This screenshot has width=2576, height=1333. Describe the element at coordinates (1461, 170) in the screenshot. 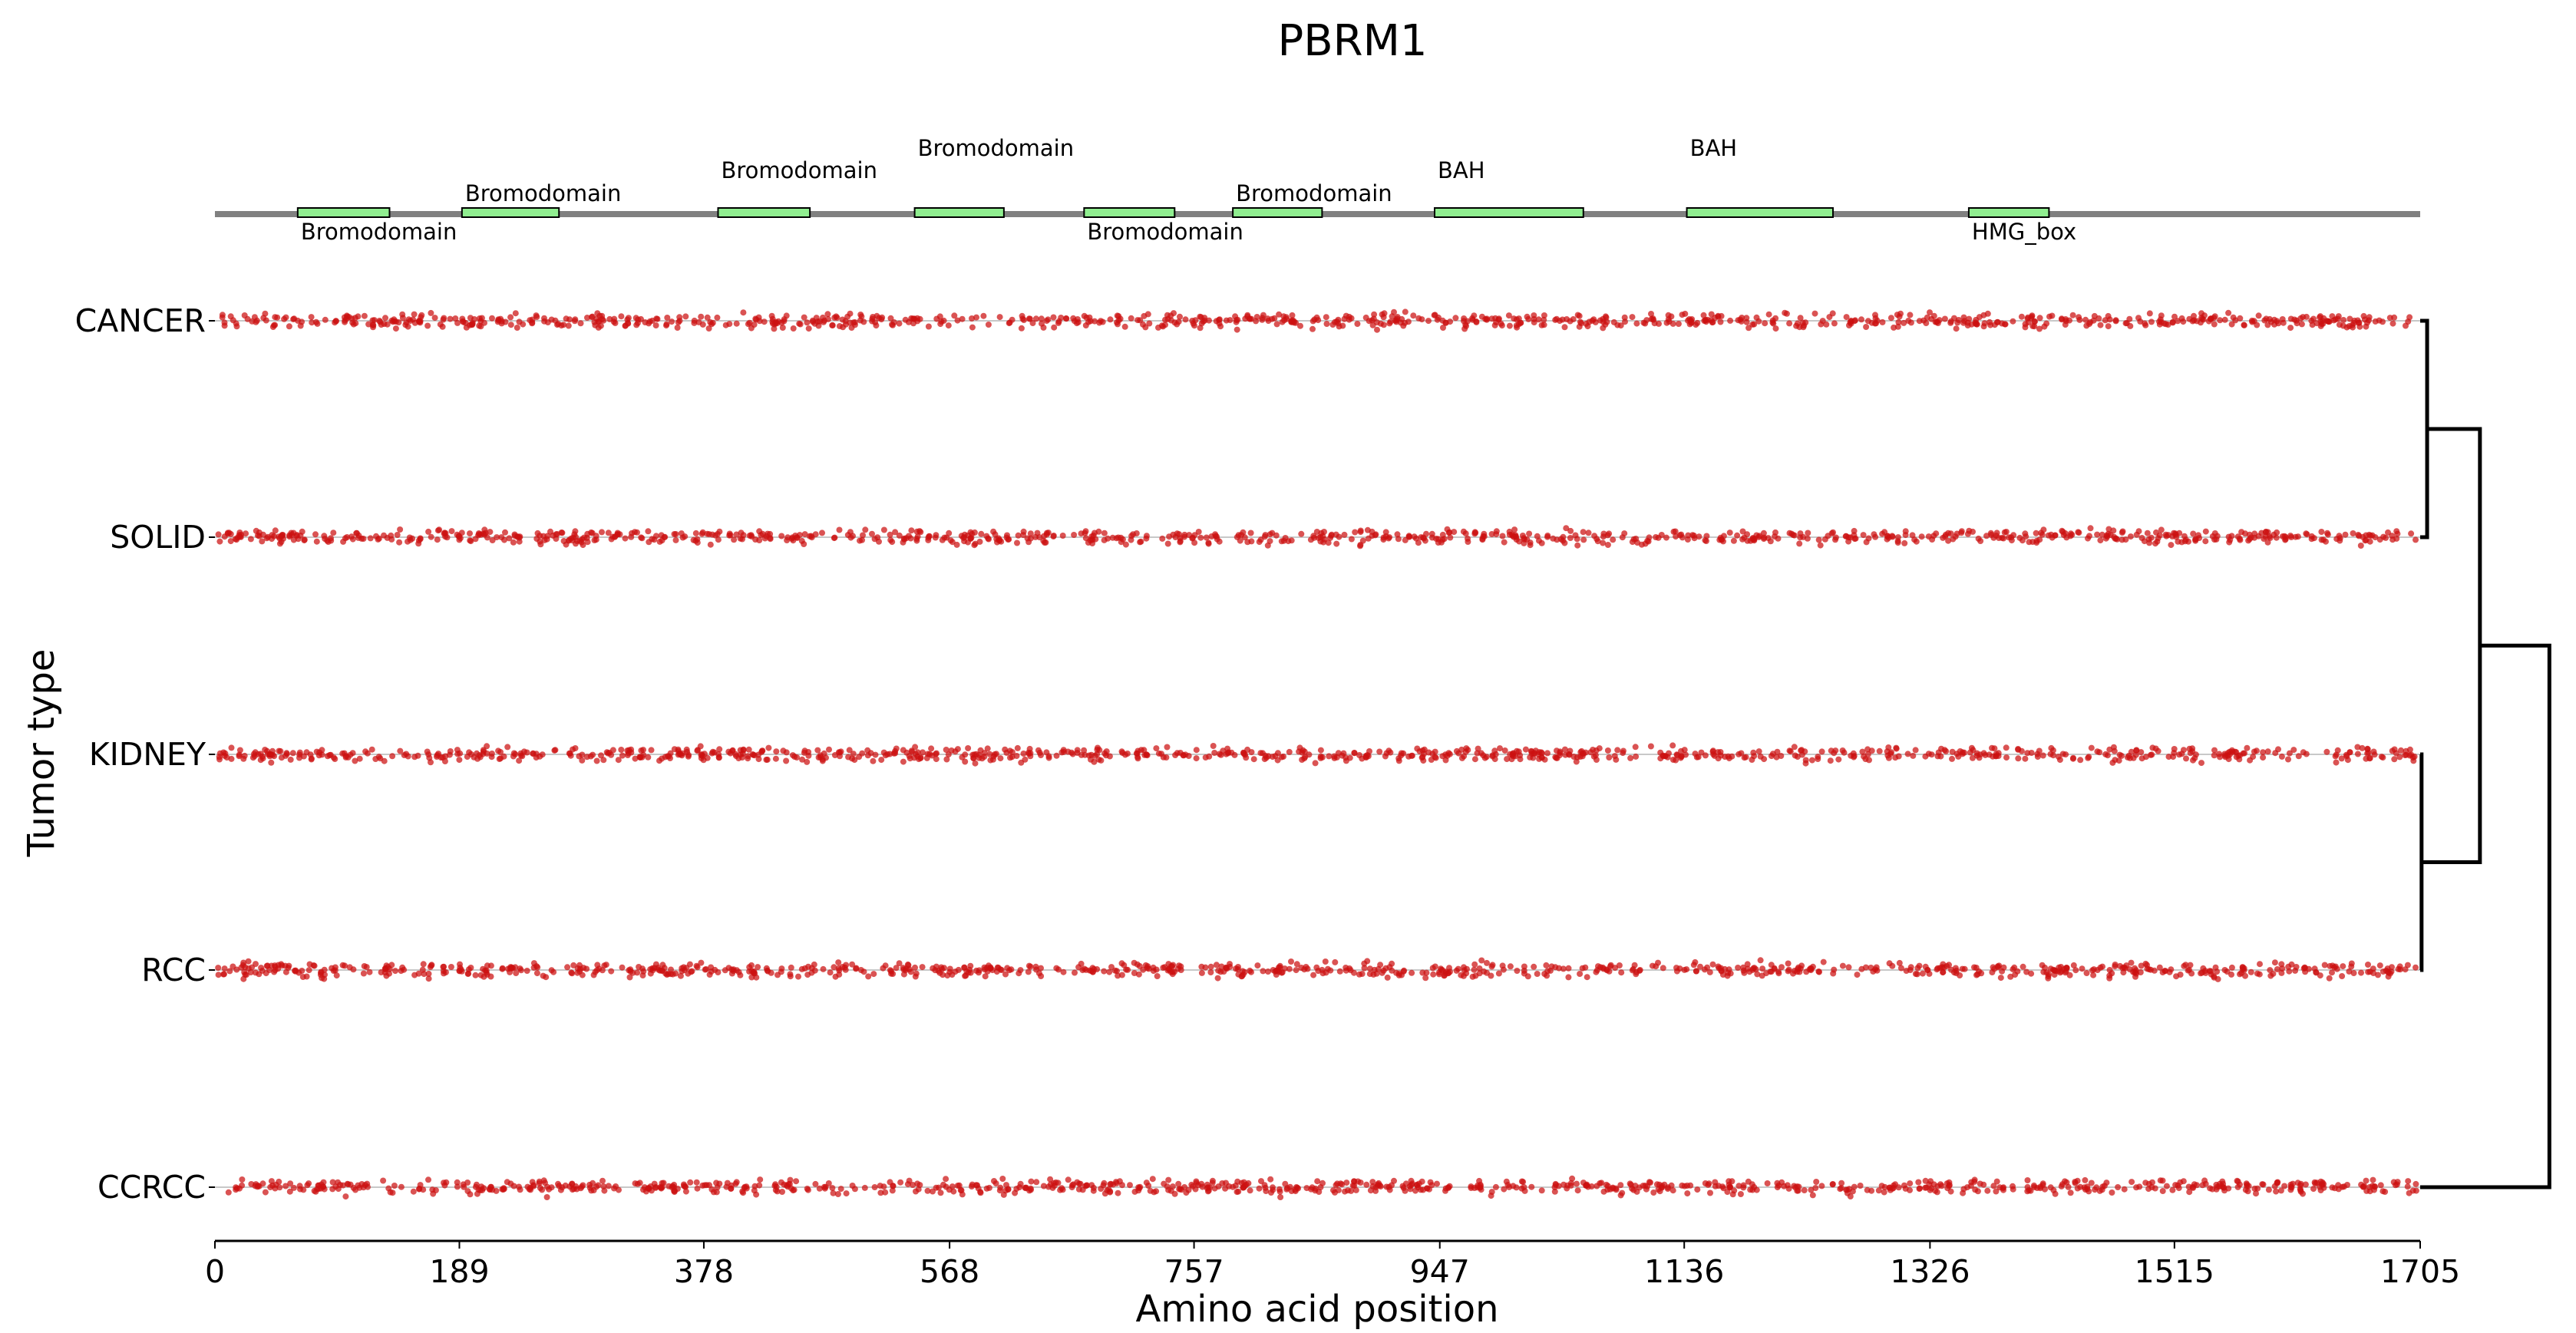

I see `domain-label: BAH` at that location.